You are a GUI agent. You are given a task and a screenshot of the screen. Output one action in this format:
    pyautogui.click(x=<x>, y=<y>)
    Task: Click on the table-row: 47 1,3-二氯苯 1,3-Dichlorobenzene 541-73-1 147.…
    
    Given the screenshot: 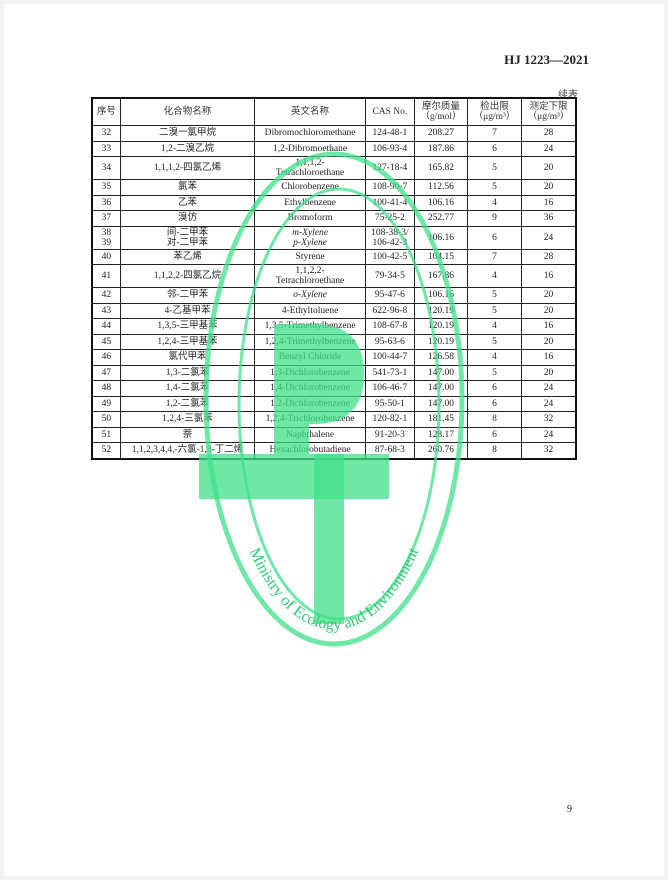 What is the action you would take?
    pyautogui.click(x=334, y=372)
    